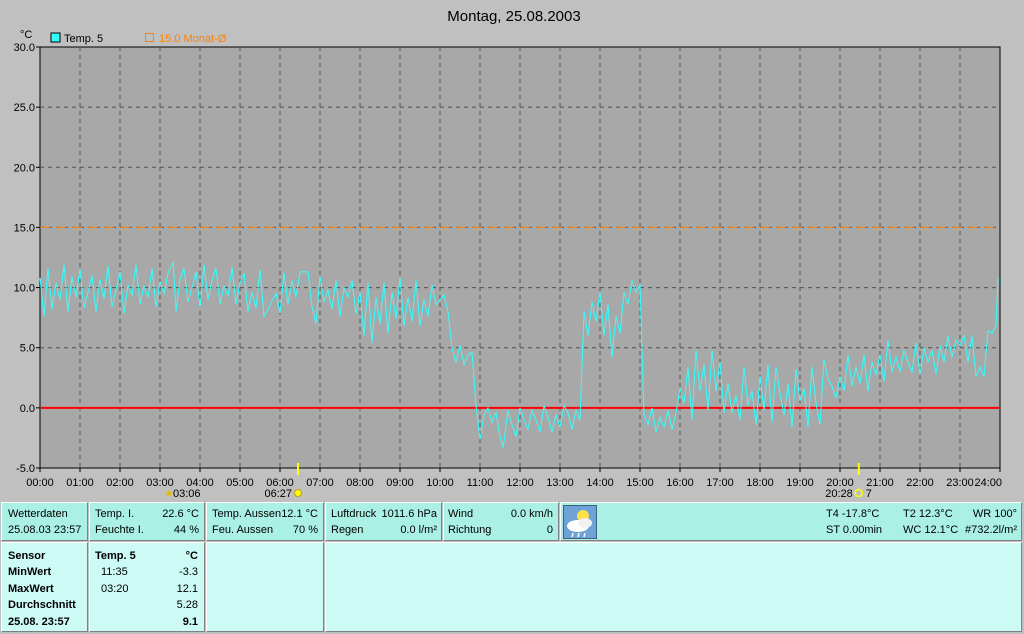  Describe the element at coordinates (114, 572) in the screenshot. I see `min-time: 11:35` at that location.